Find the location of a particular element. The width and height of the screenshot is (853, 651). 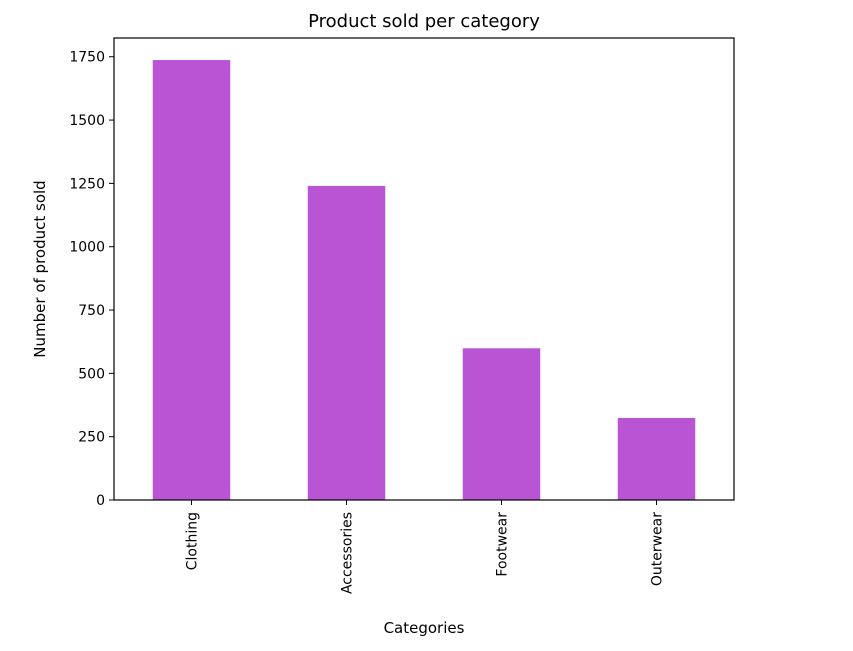

y-tick-label: 500 is located at coordinates (91, 374).